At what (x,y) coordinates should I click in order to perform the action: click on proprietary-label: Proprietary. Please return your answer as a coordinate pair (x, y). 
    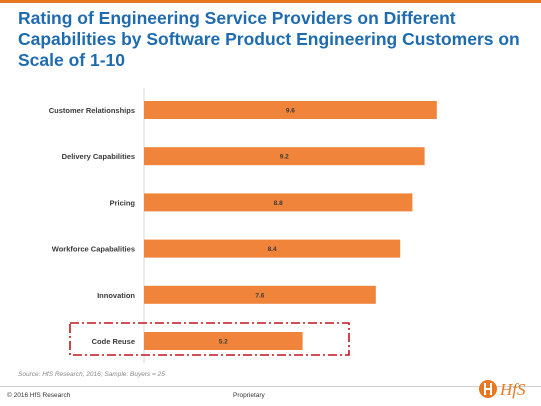
    Looking at the image, I should click on (249, 395).